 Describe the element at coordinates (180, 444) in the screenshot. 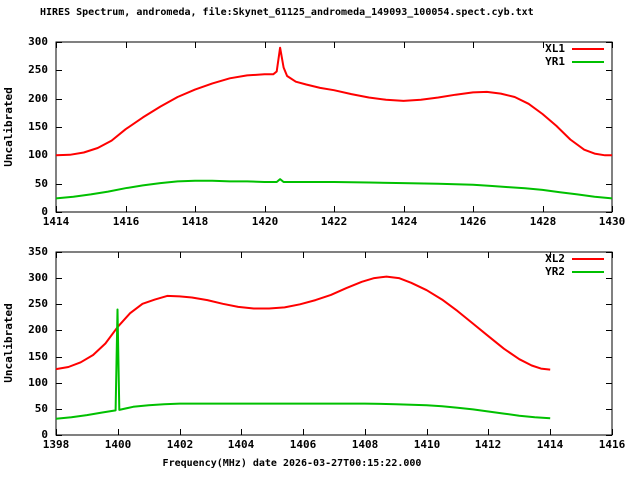

I see `x-tick-label: 1402` at that location.